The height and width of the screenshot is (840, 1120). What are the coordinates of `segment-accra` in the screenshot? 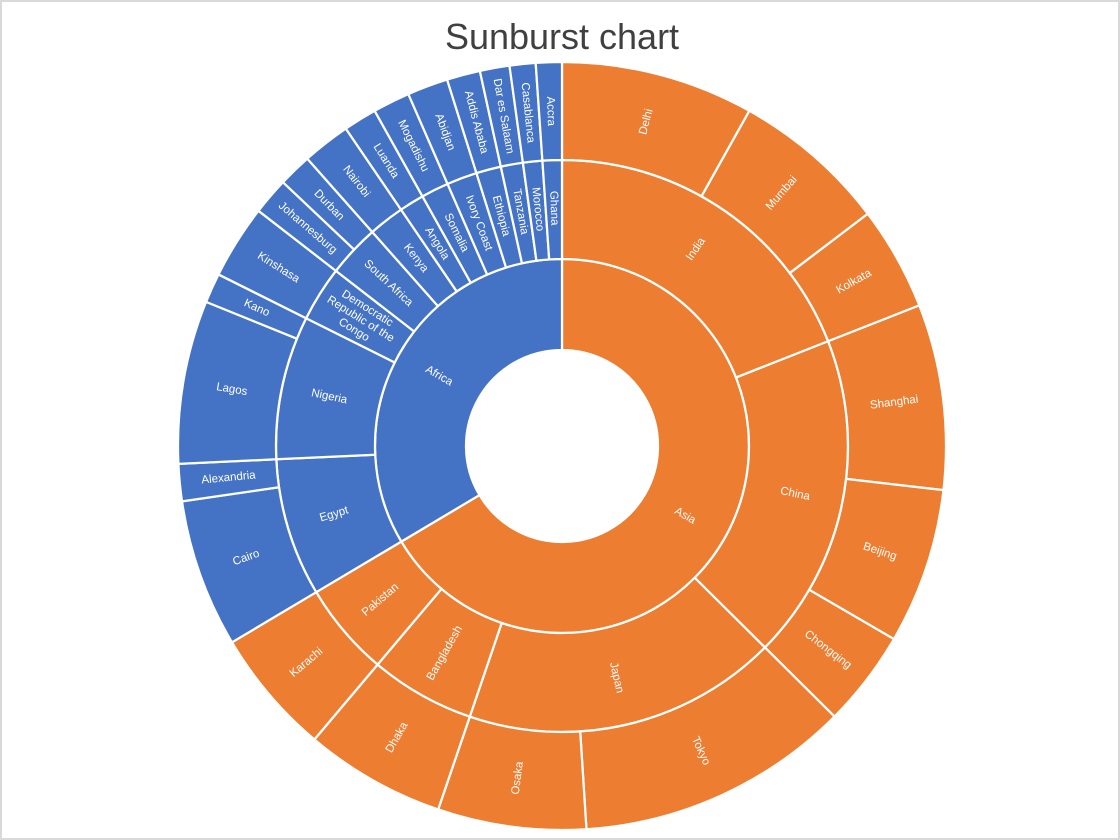 It's located at (549, 111).